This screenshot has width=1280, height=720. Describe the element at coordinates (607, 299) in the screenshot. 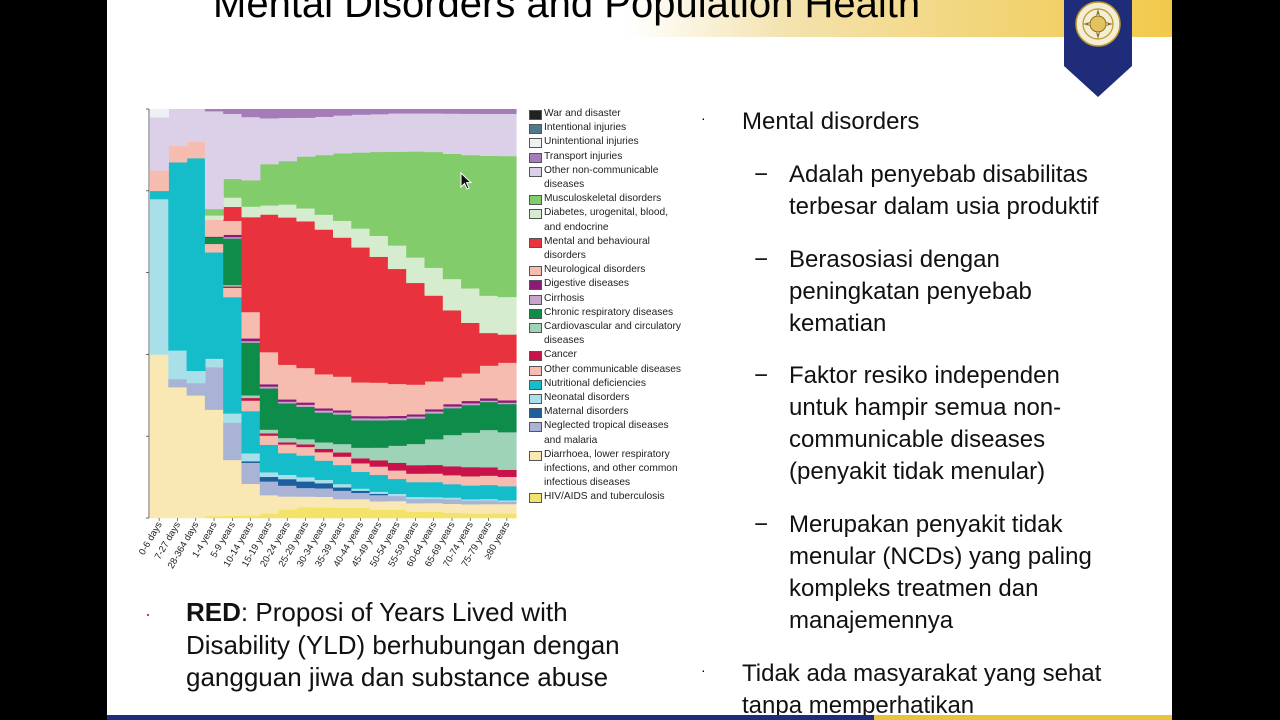

I see `legend-item: Cirrhosis` at that location.